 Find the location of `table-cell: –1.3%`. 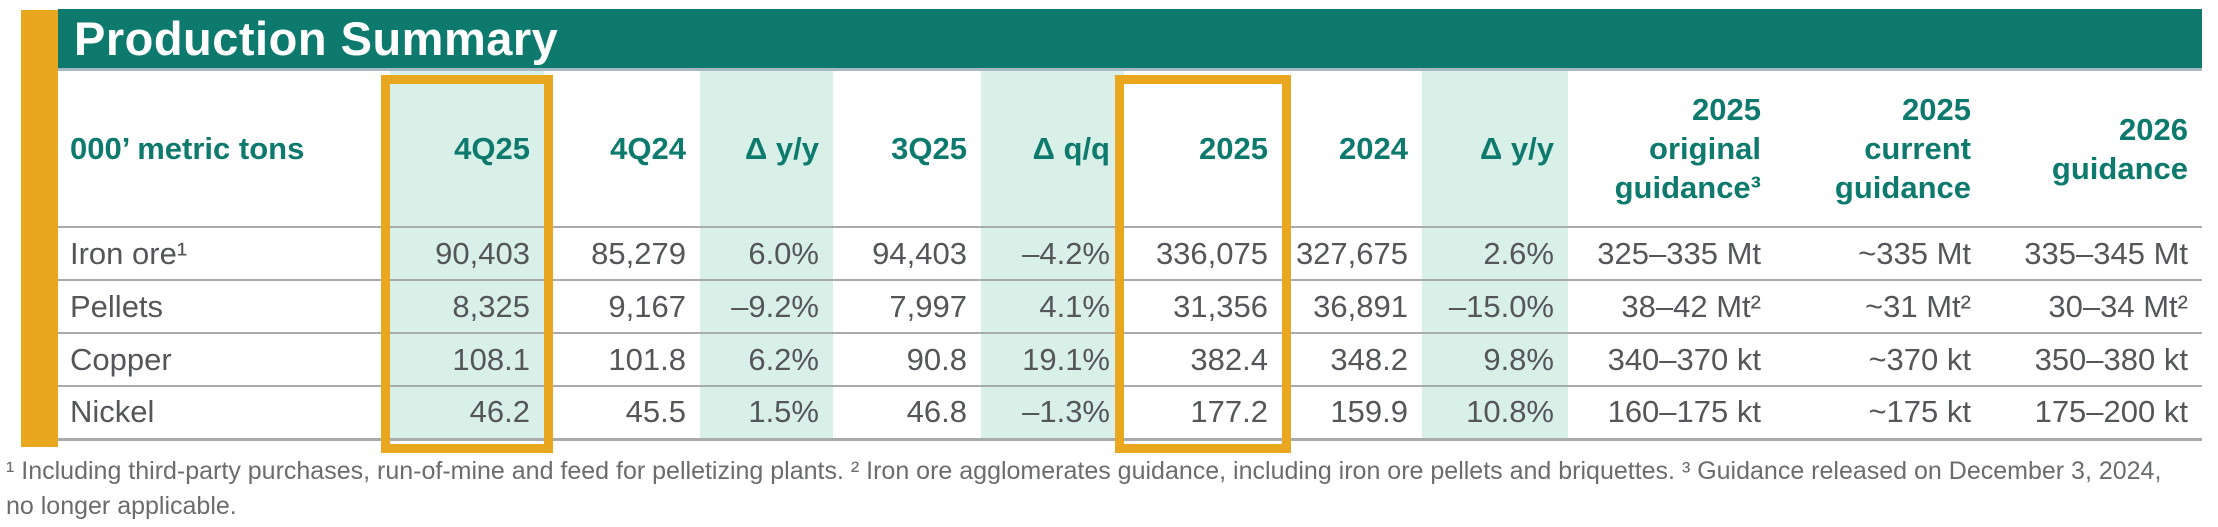

table-cell: –1.3% is located at coordinates (1052, 413).